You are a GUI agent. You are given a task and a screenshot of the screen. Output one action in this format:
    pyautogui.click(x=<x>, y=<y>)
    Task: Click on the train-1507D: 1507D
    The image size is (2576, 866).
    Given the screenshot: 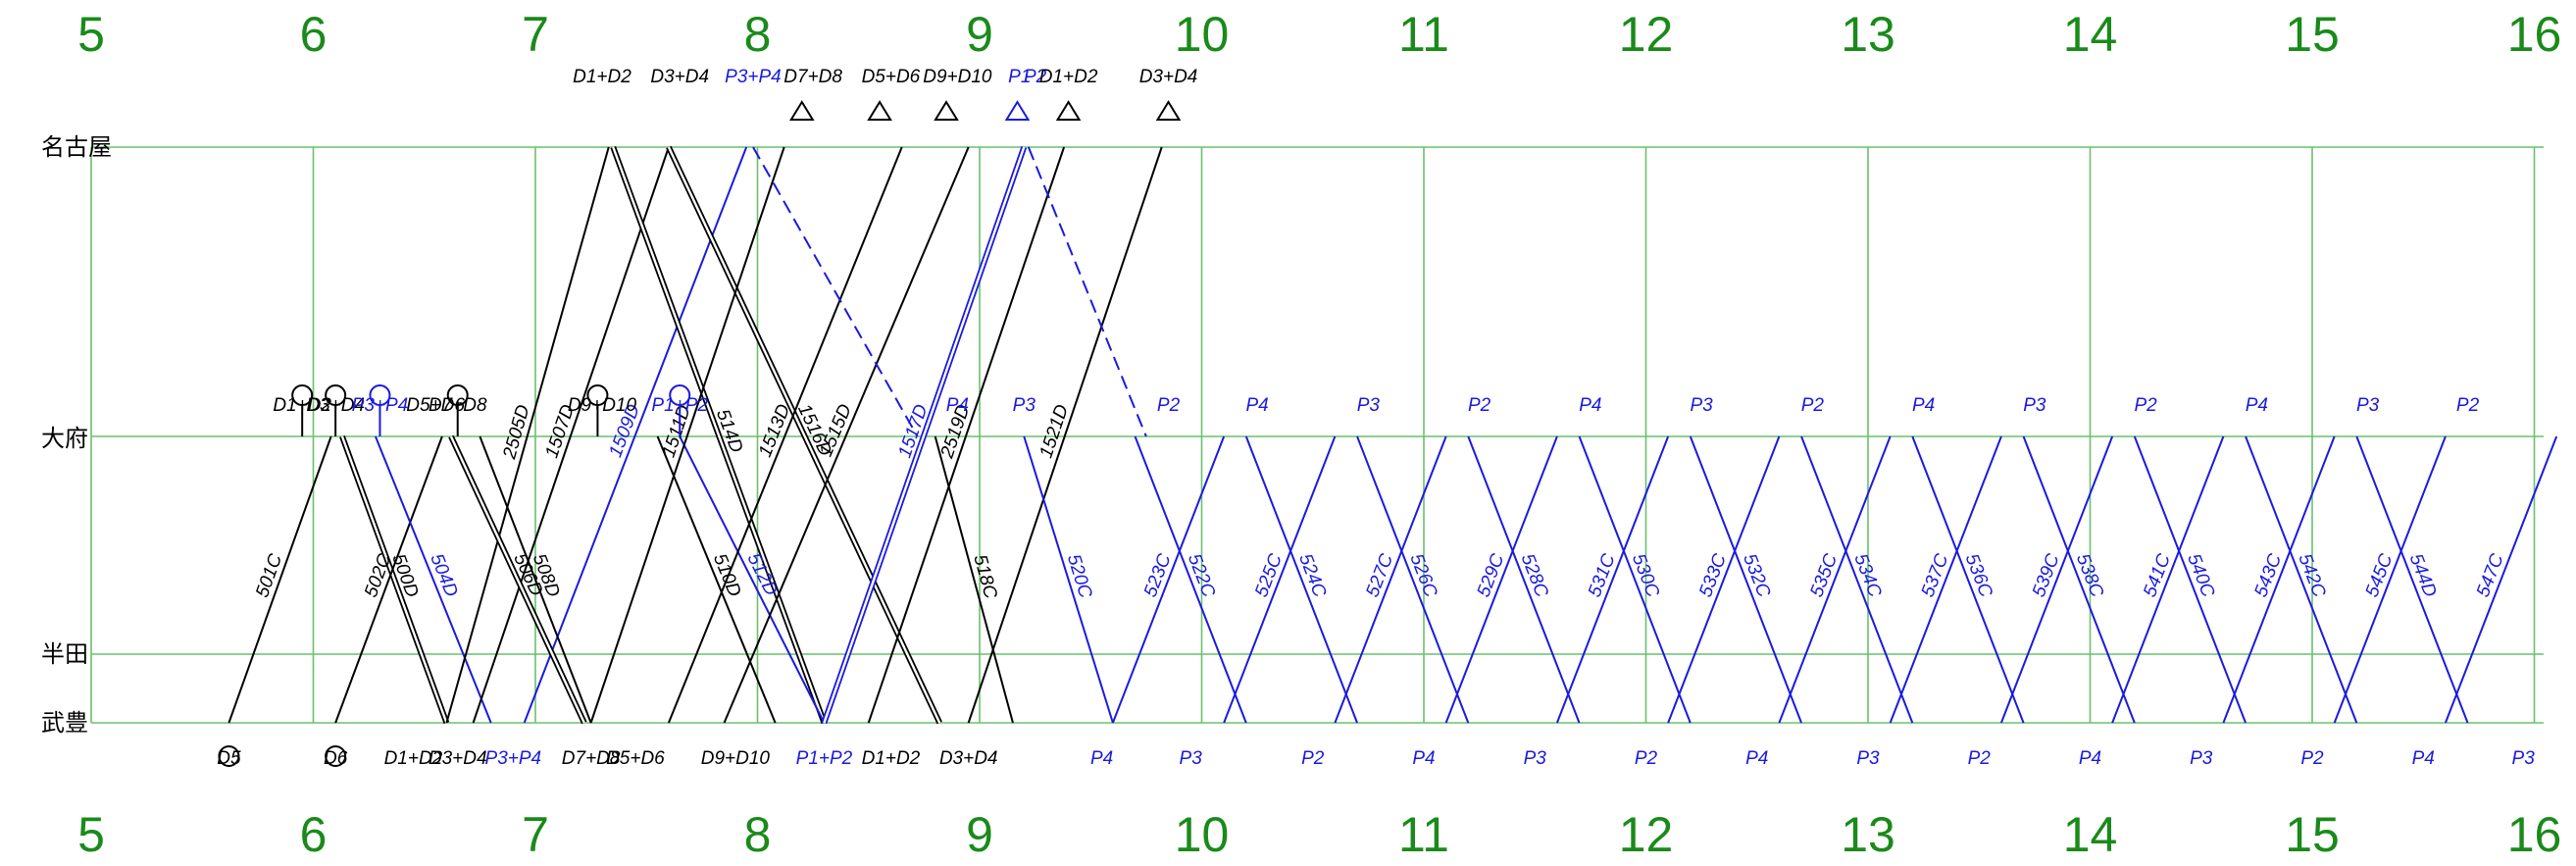 What is the action you would take?
    pyautogui.click(x=571, y=435)
    